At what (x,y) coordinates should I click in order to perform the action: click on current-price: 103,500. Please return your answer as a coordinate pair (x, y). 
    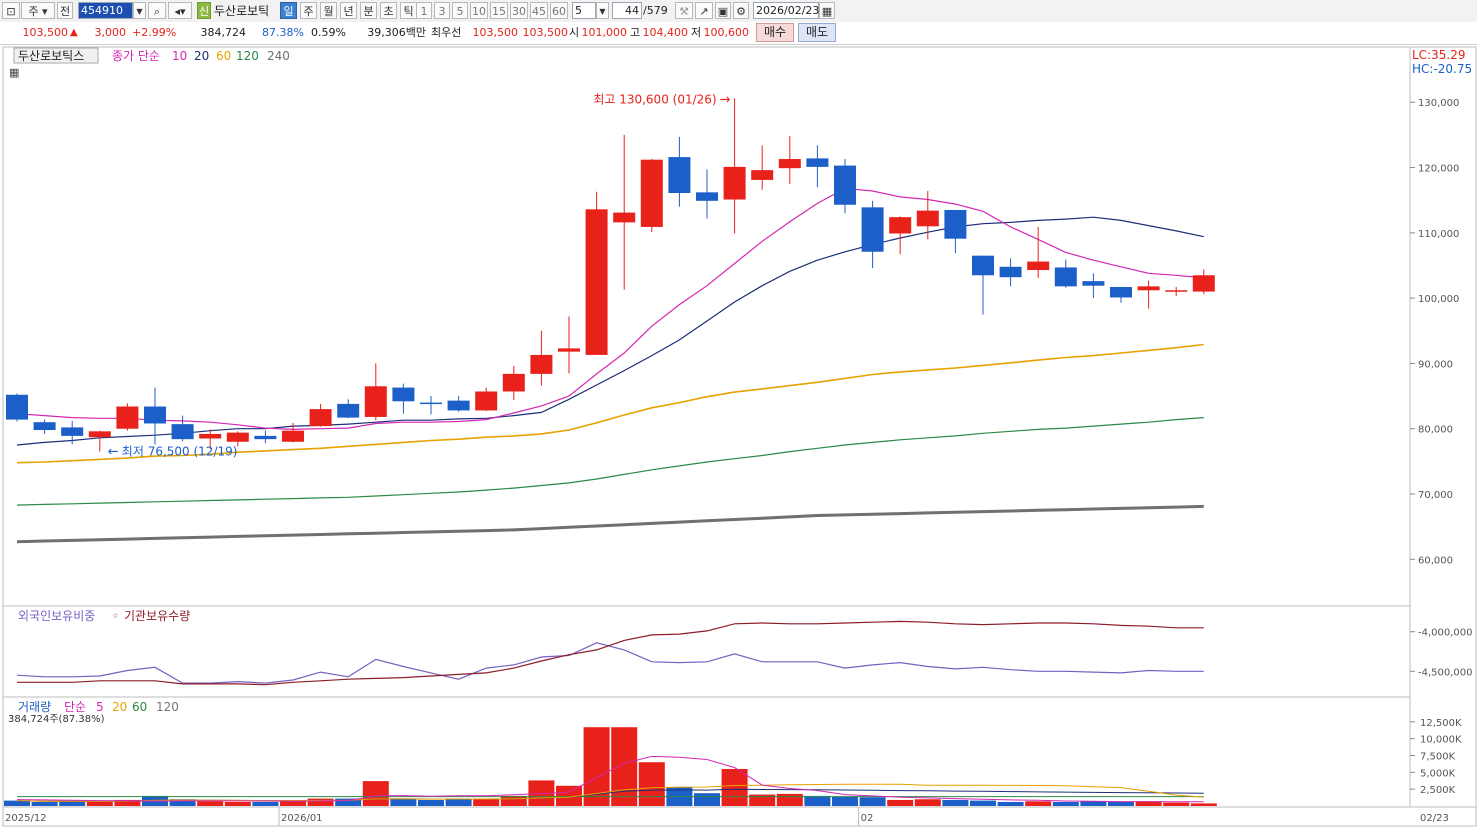
    Looking at the image, I should click on (45, 32).